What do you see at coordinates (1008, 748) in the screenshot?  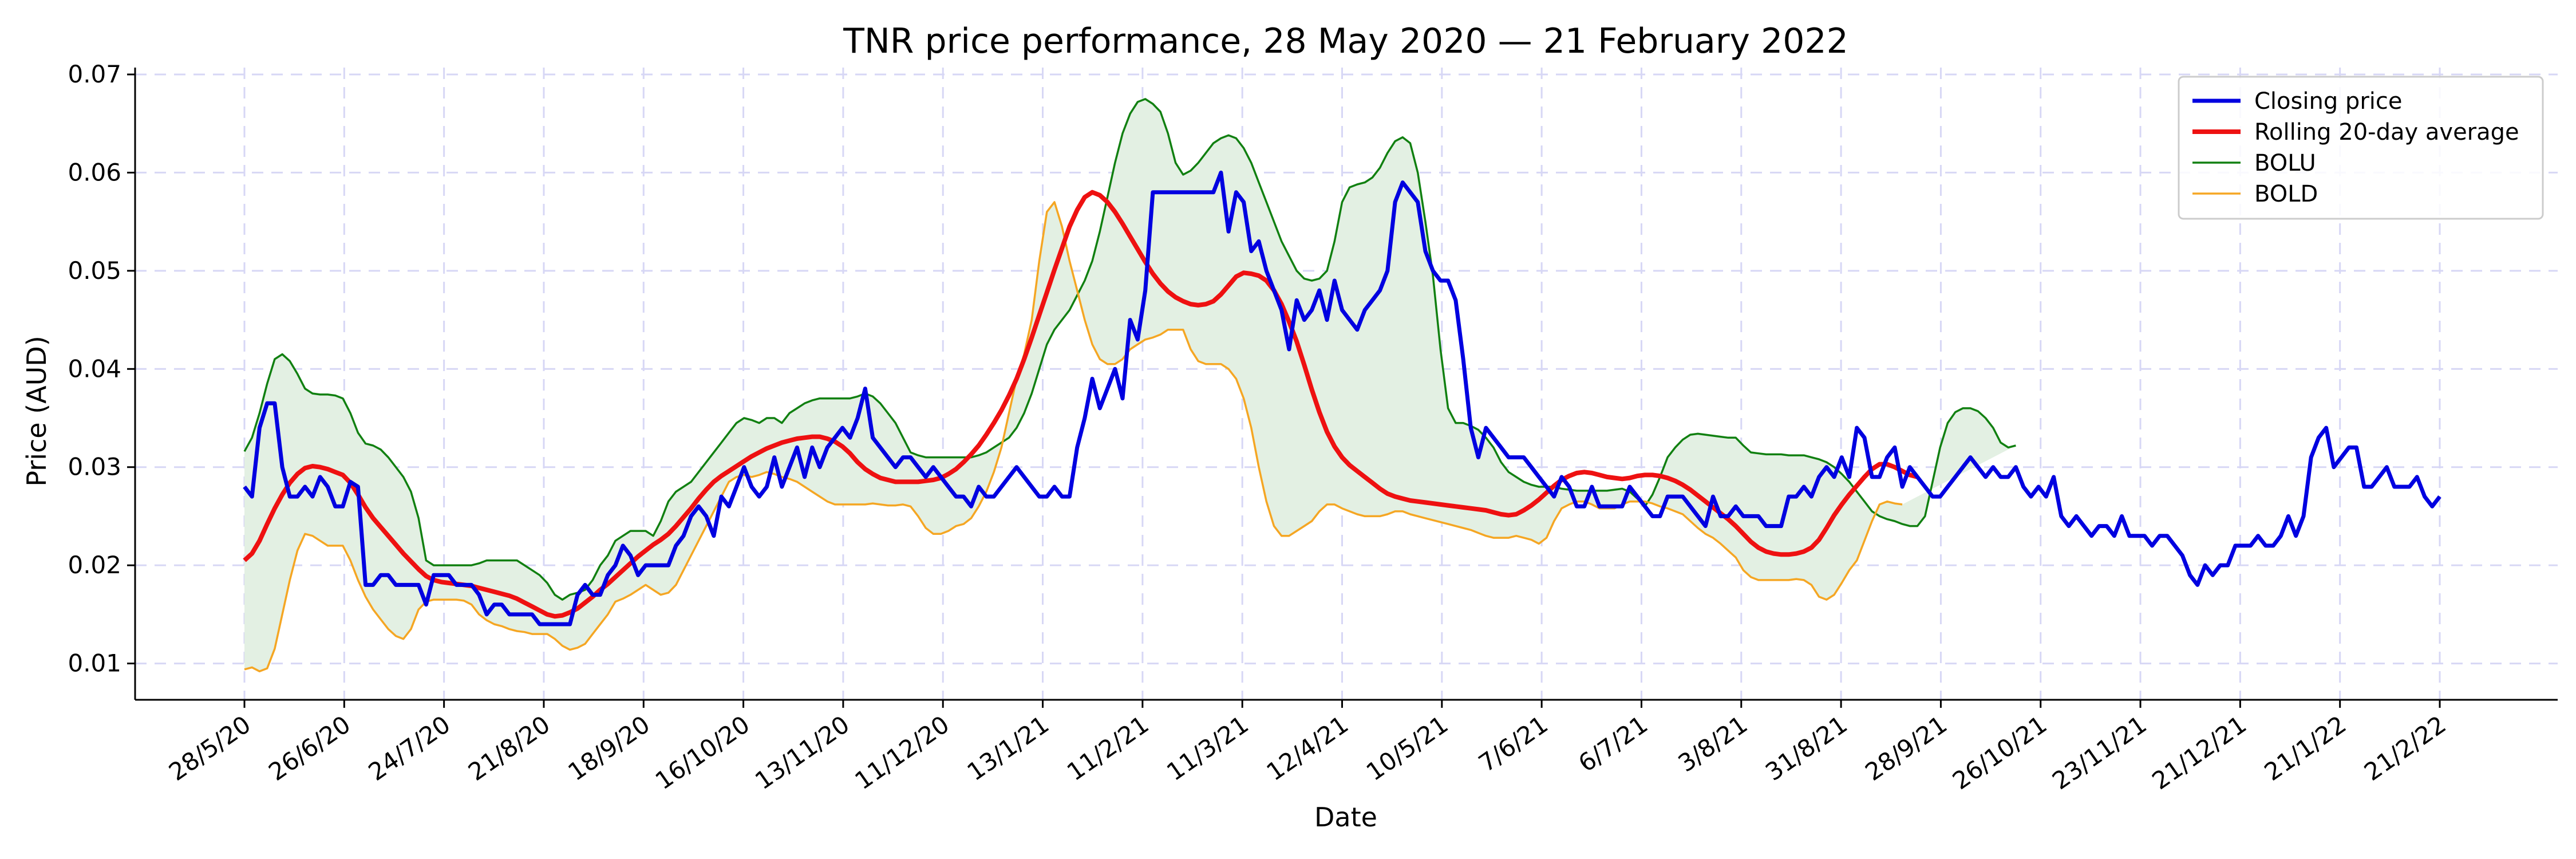 I see `x-tick-label: 13/1/21` at bounding box center [1008, 748].